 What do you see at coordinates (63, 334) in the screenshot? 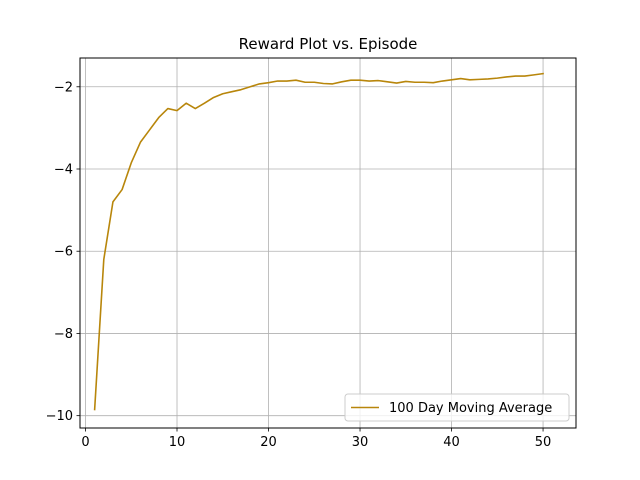
I see `y-tick-label: −8` at bounding box center [63, 334].